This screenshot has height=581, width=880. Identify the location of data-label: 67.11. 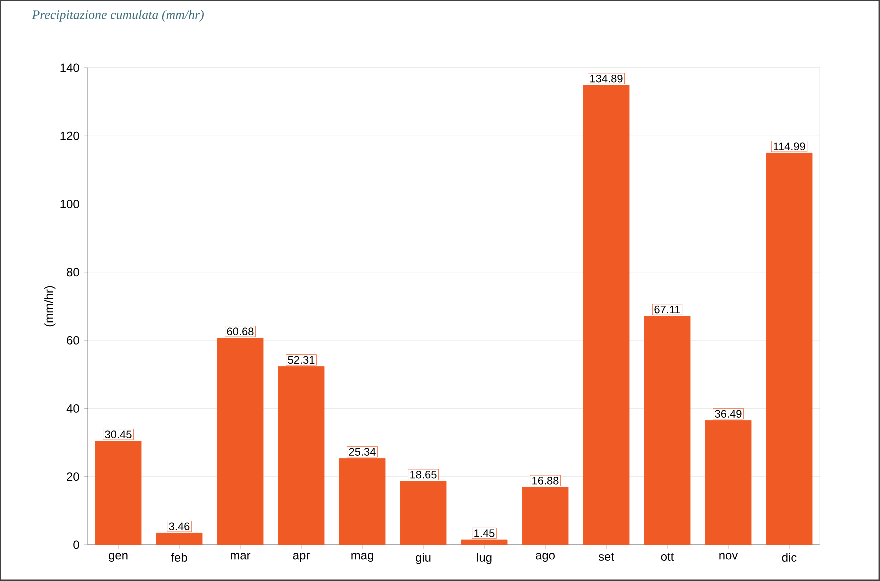
(667, 310).